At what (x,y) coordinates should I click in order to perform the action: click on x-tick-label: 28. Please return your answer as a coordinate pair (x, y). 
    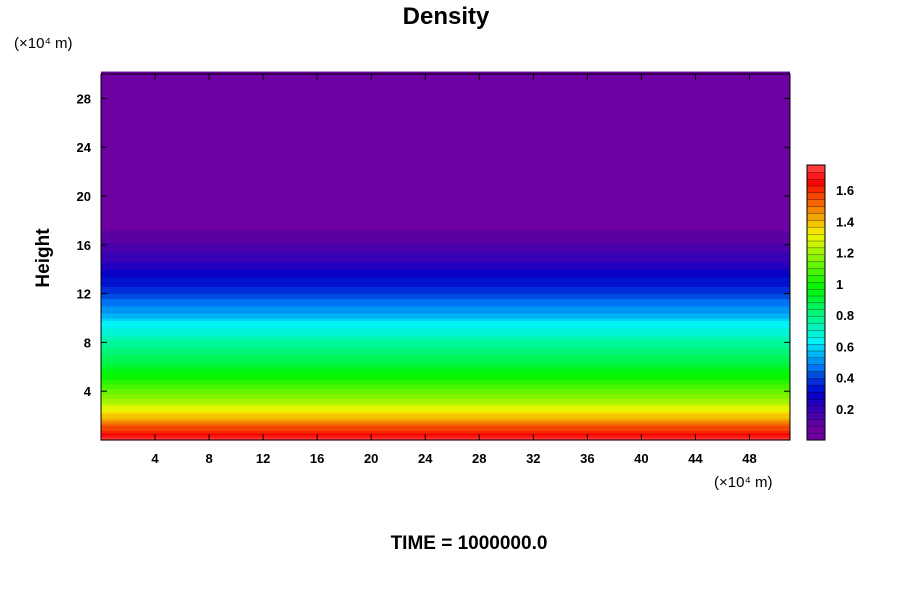
    Looking at the image, I should click on (479, 458).